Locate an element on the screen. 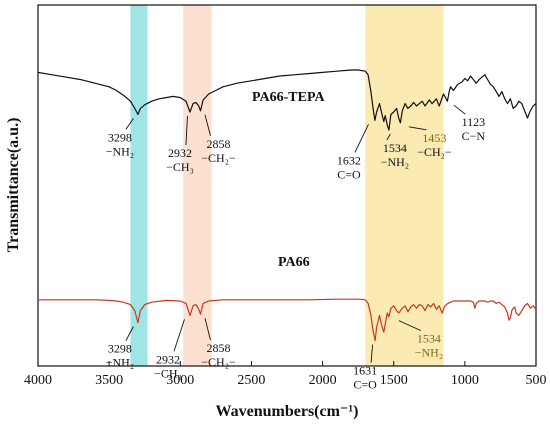  annotation-label: 1453 is located at coordinates (434, 138).